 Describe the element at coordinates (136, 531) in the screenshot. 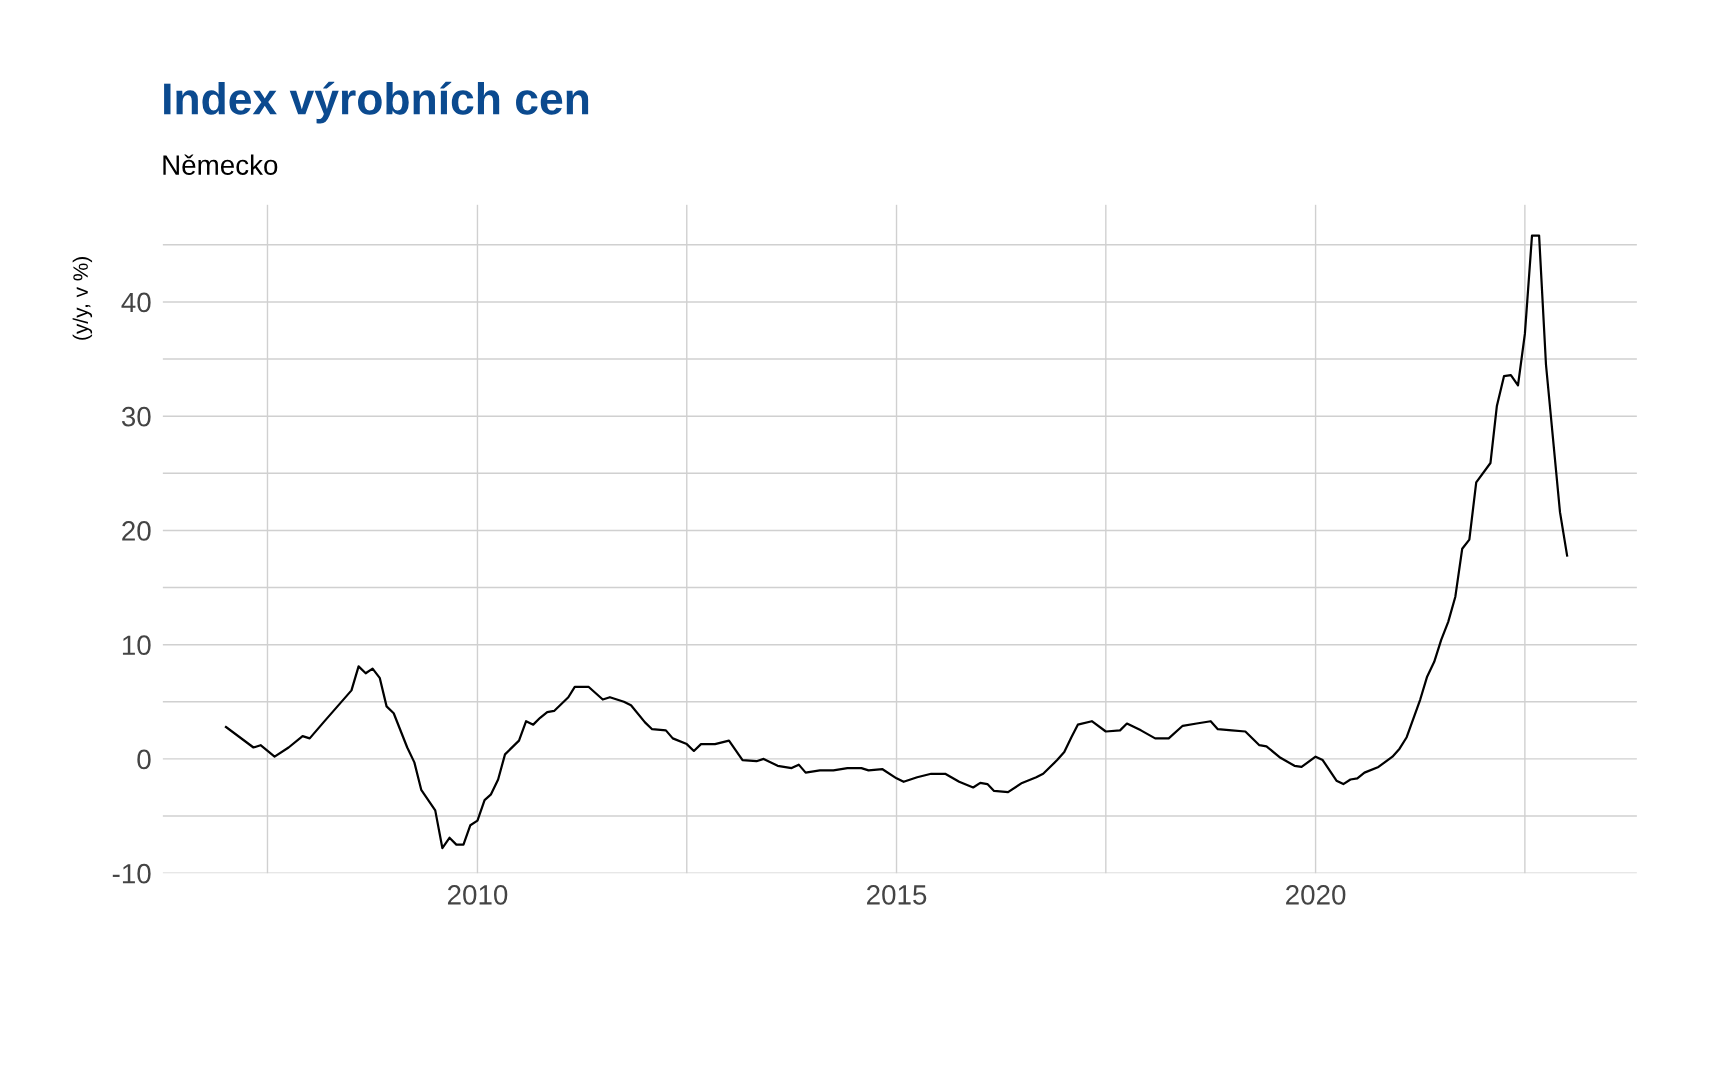

I see `y-tick-label: 20` at that location.